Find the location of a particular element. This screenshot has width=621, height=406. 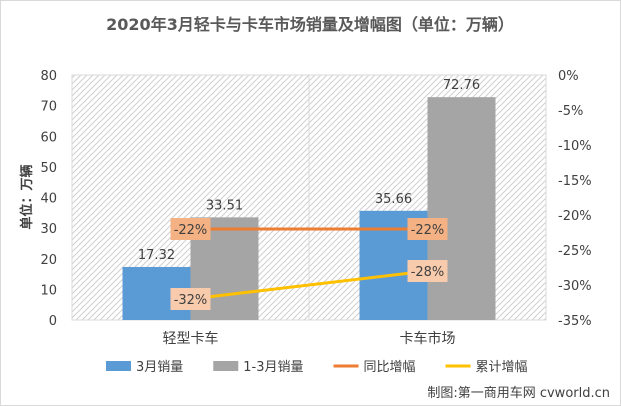

category-label: 轻型卡车 is located at coordinates (191, 338).